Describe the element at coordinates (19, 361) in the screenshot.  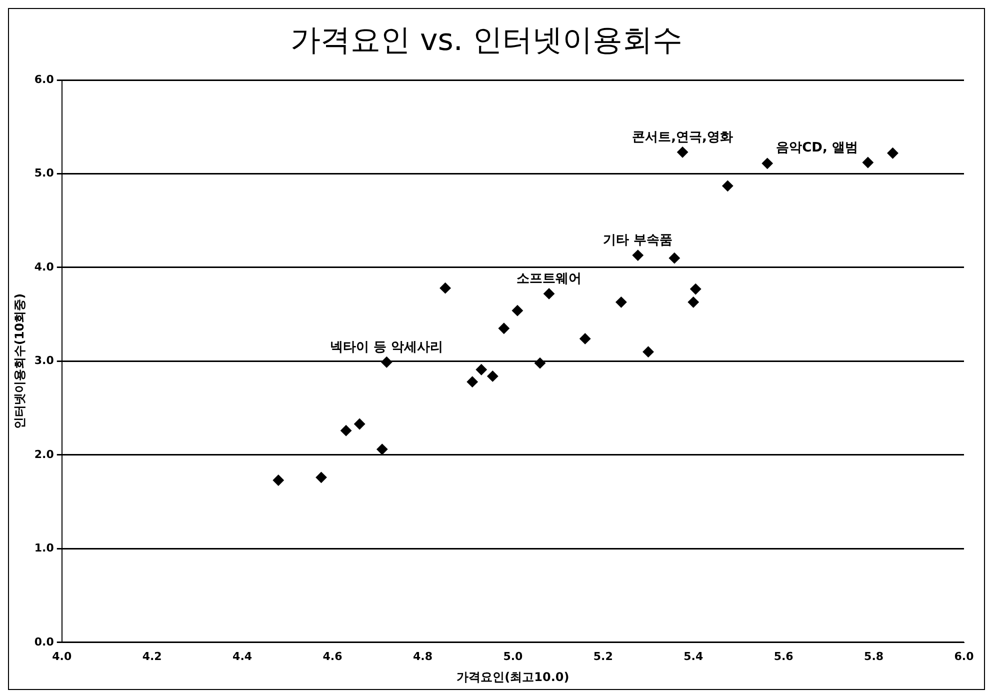
I see `y-axis-title: 인터넷이용회수(10회중)` at that location.